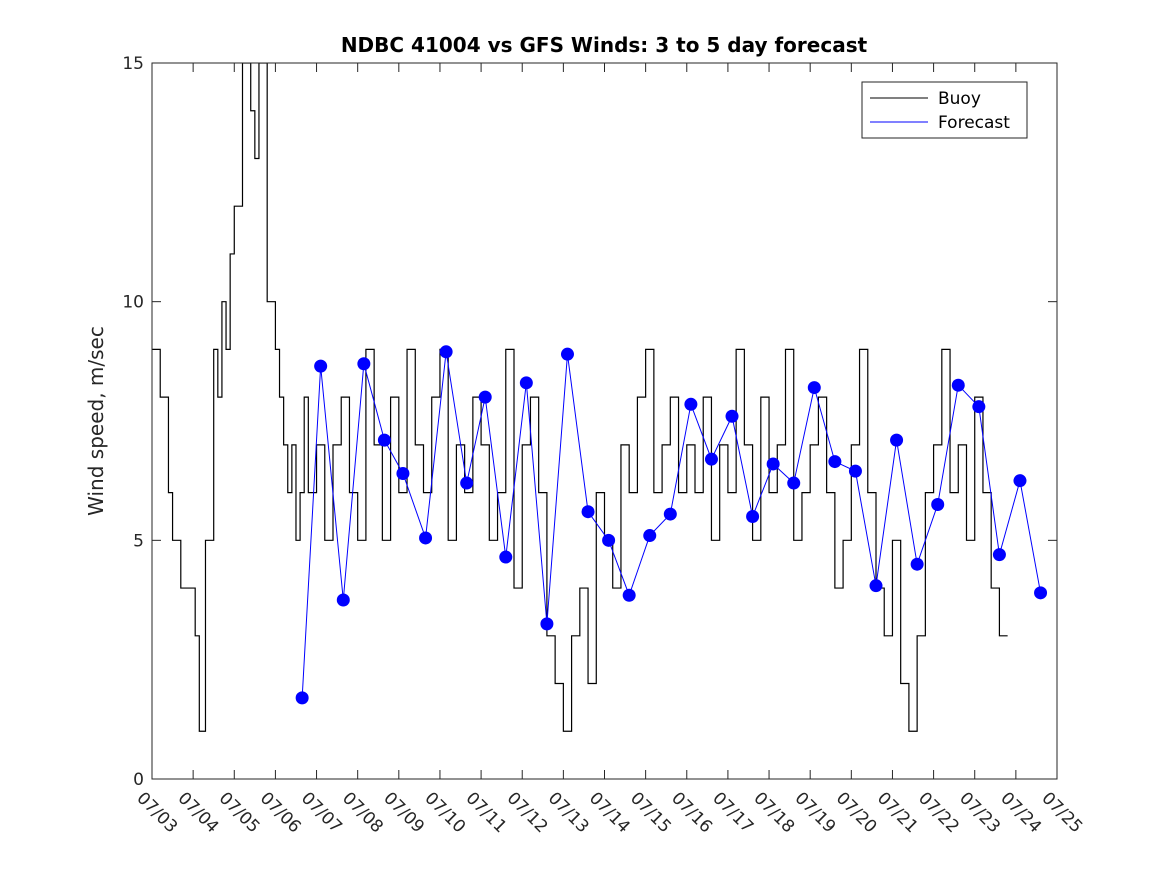 The height and width of the screenshot is (875, 1167). What do you see at coordinates (239, 812) in the screenshot?
I see `x-tick-label: 07/05` at bounding box center [239, 812].